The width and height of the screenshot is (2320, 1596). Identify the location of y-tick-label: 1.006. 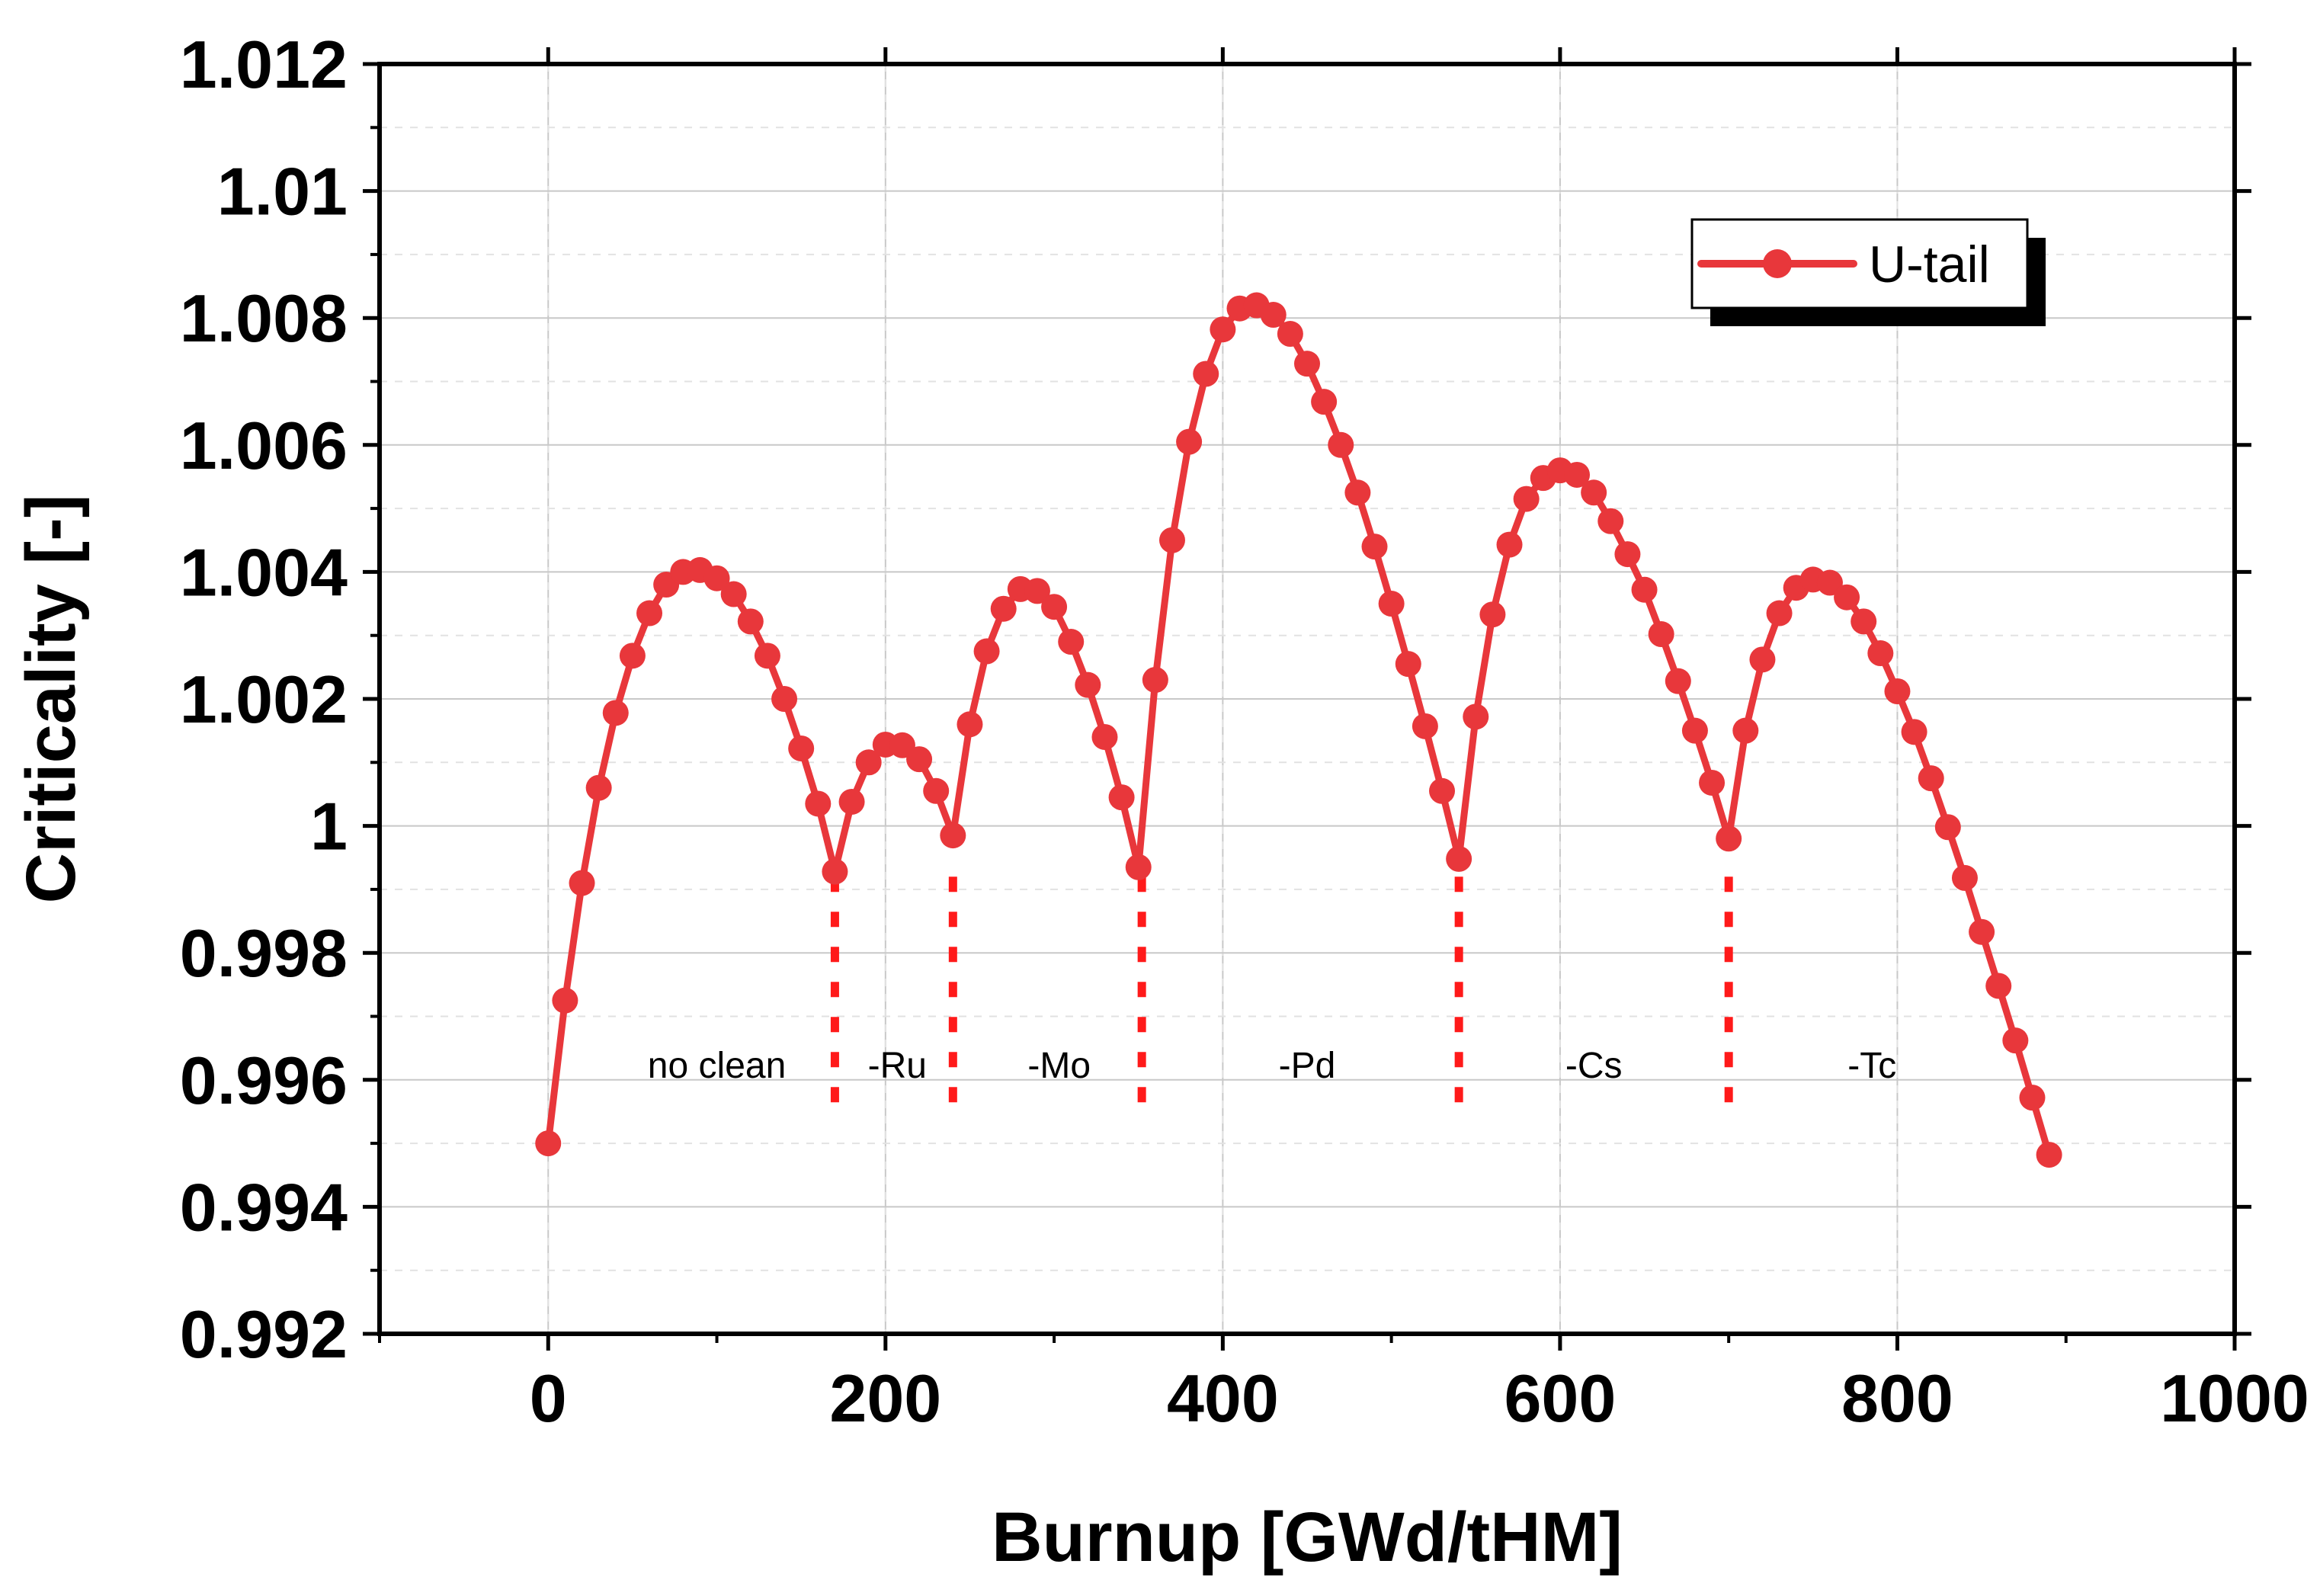
(264, 445).